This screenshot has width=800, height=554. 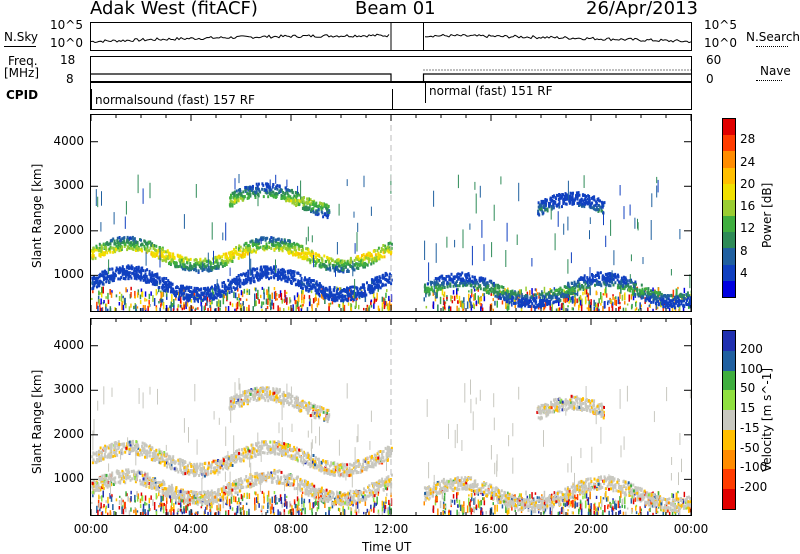 I want to click on power-colorbar-tick: 4, so click(x=744, y=272).